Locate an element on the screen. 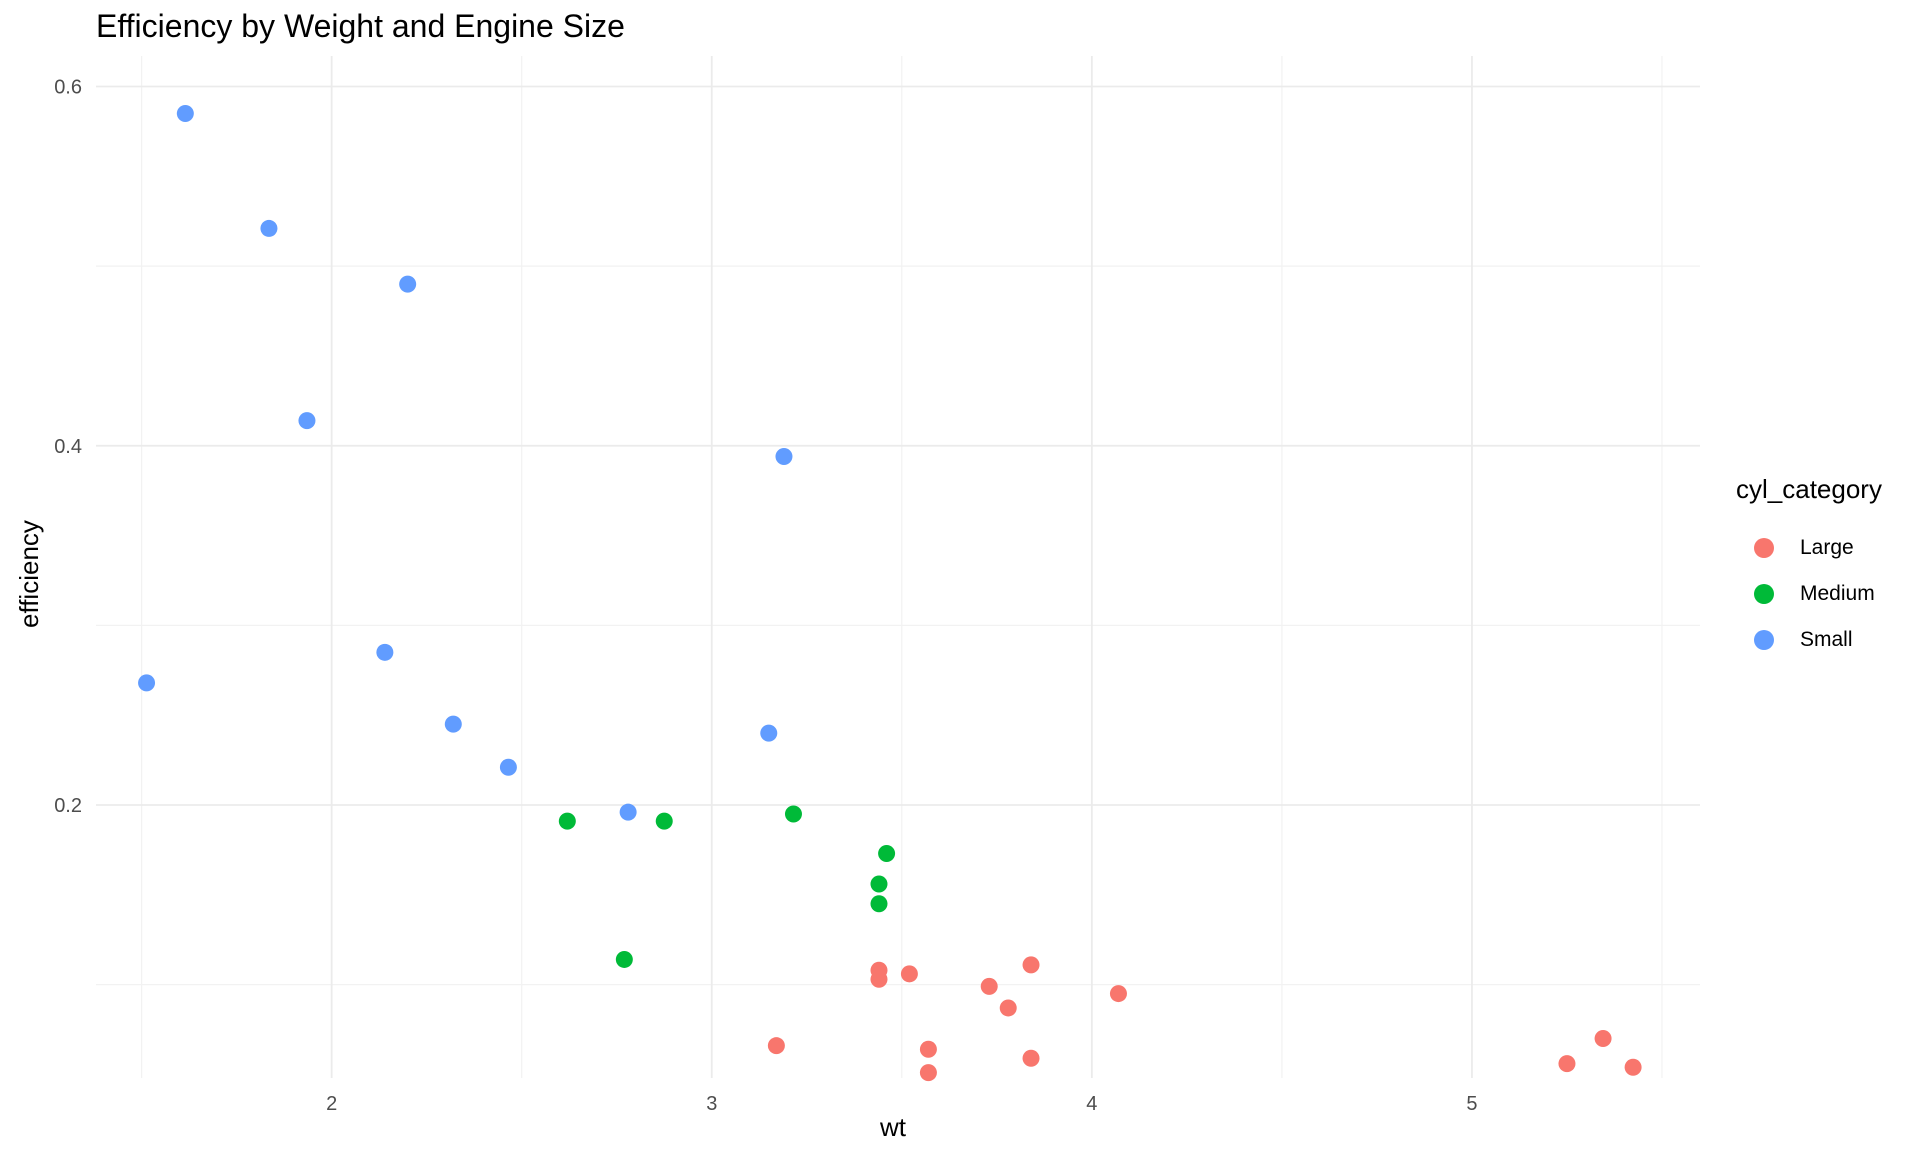  legend-key-medium is located at coordinates (1764, 594).